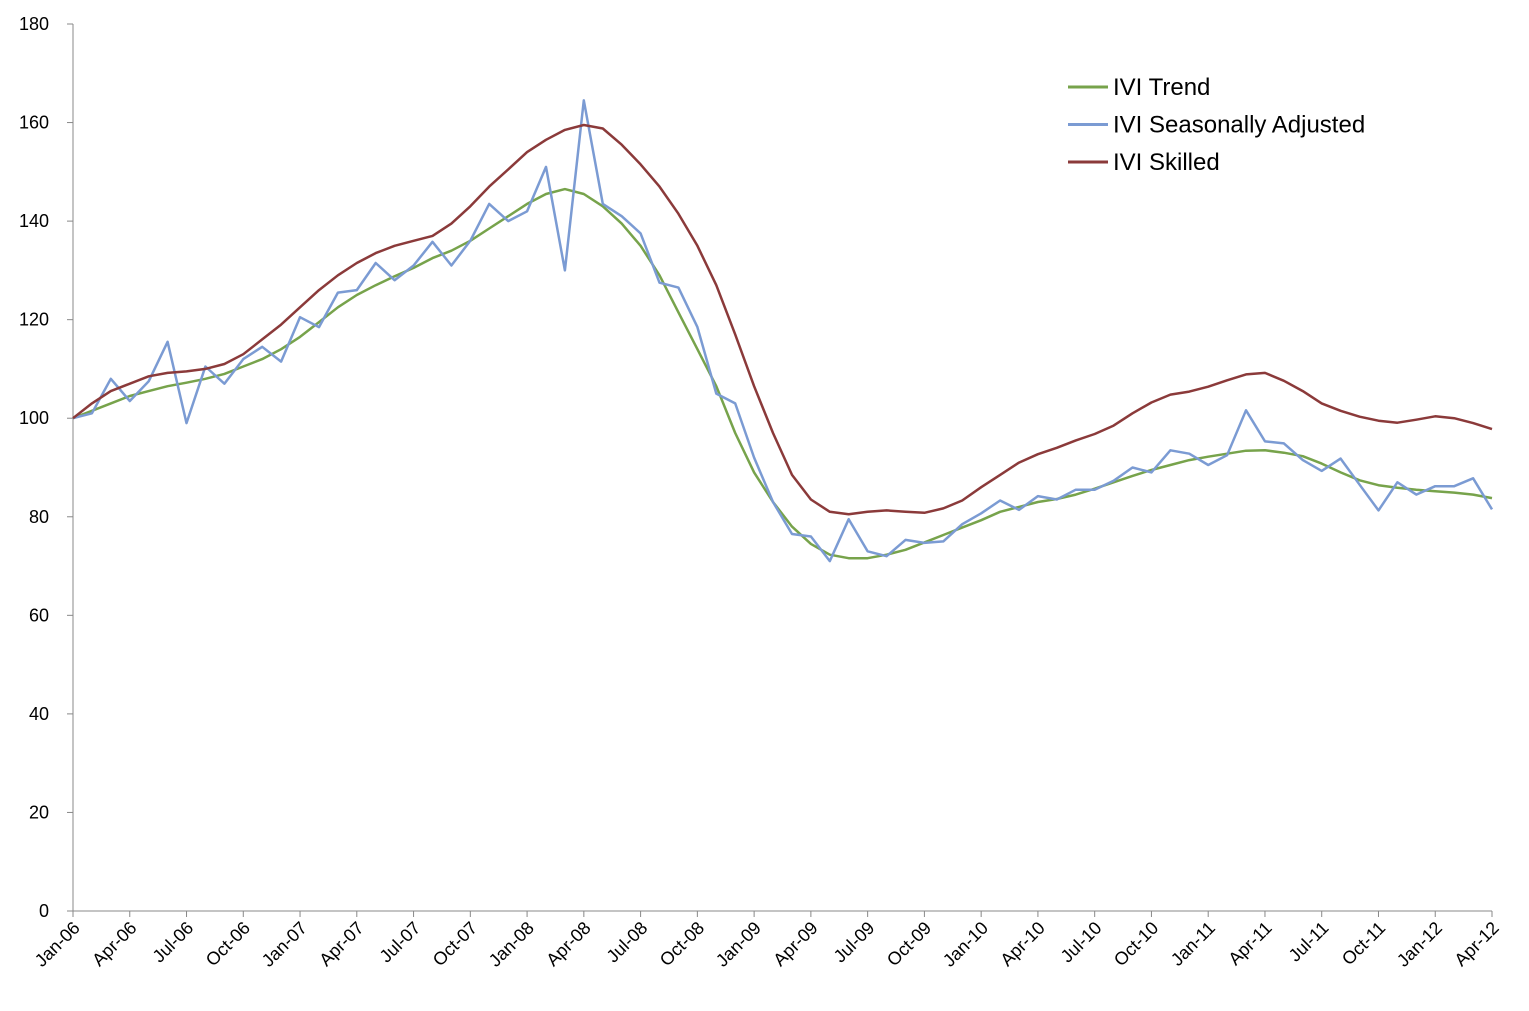  I want to click on x-tick-label: Apr-11, so click(1249, 943).